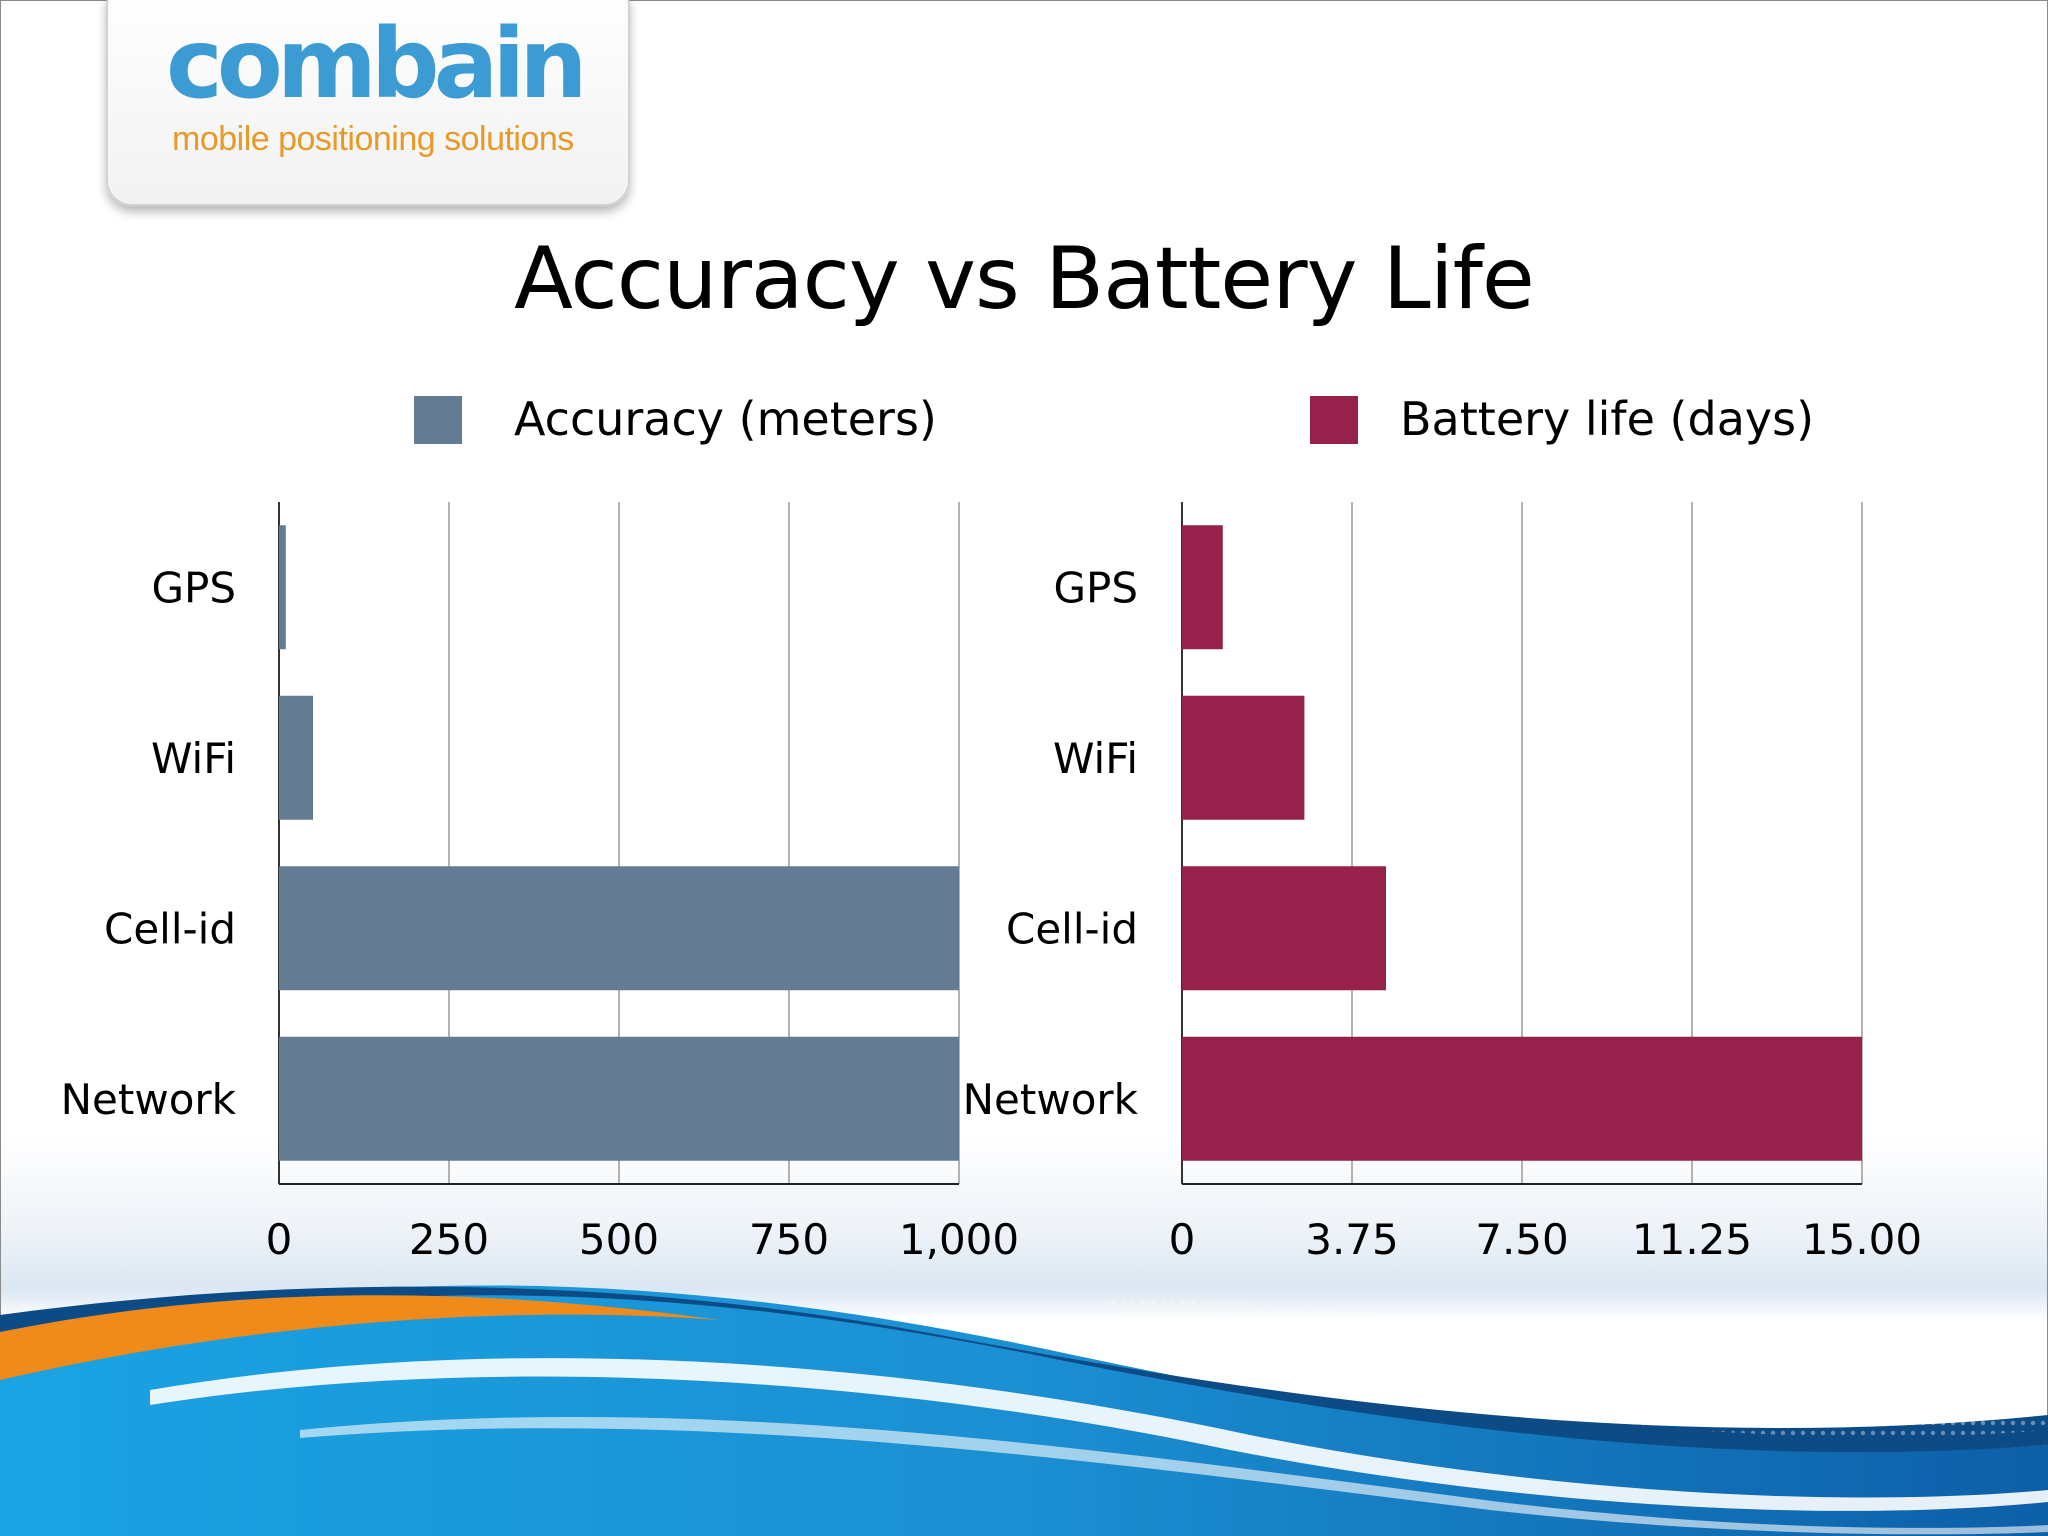 The height and width of the screenshot is (1536, 2048). I want to click on legend-label-accuracy: Accuracy (meters), so click(725, 419).